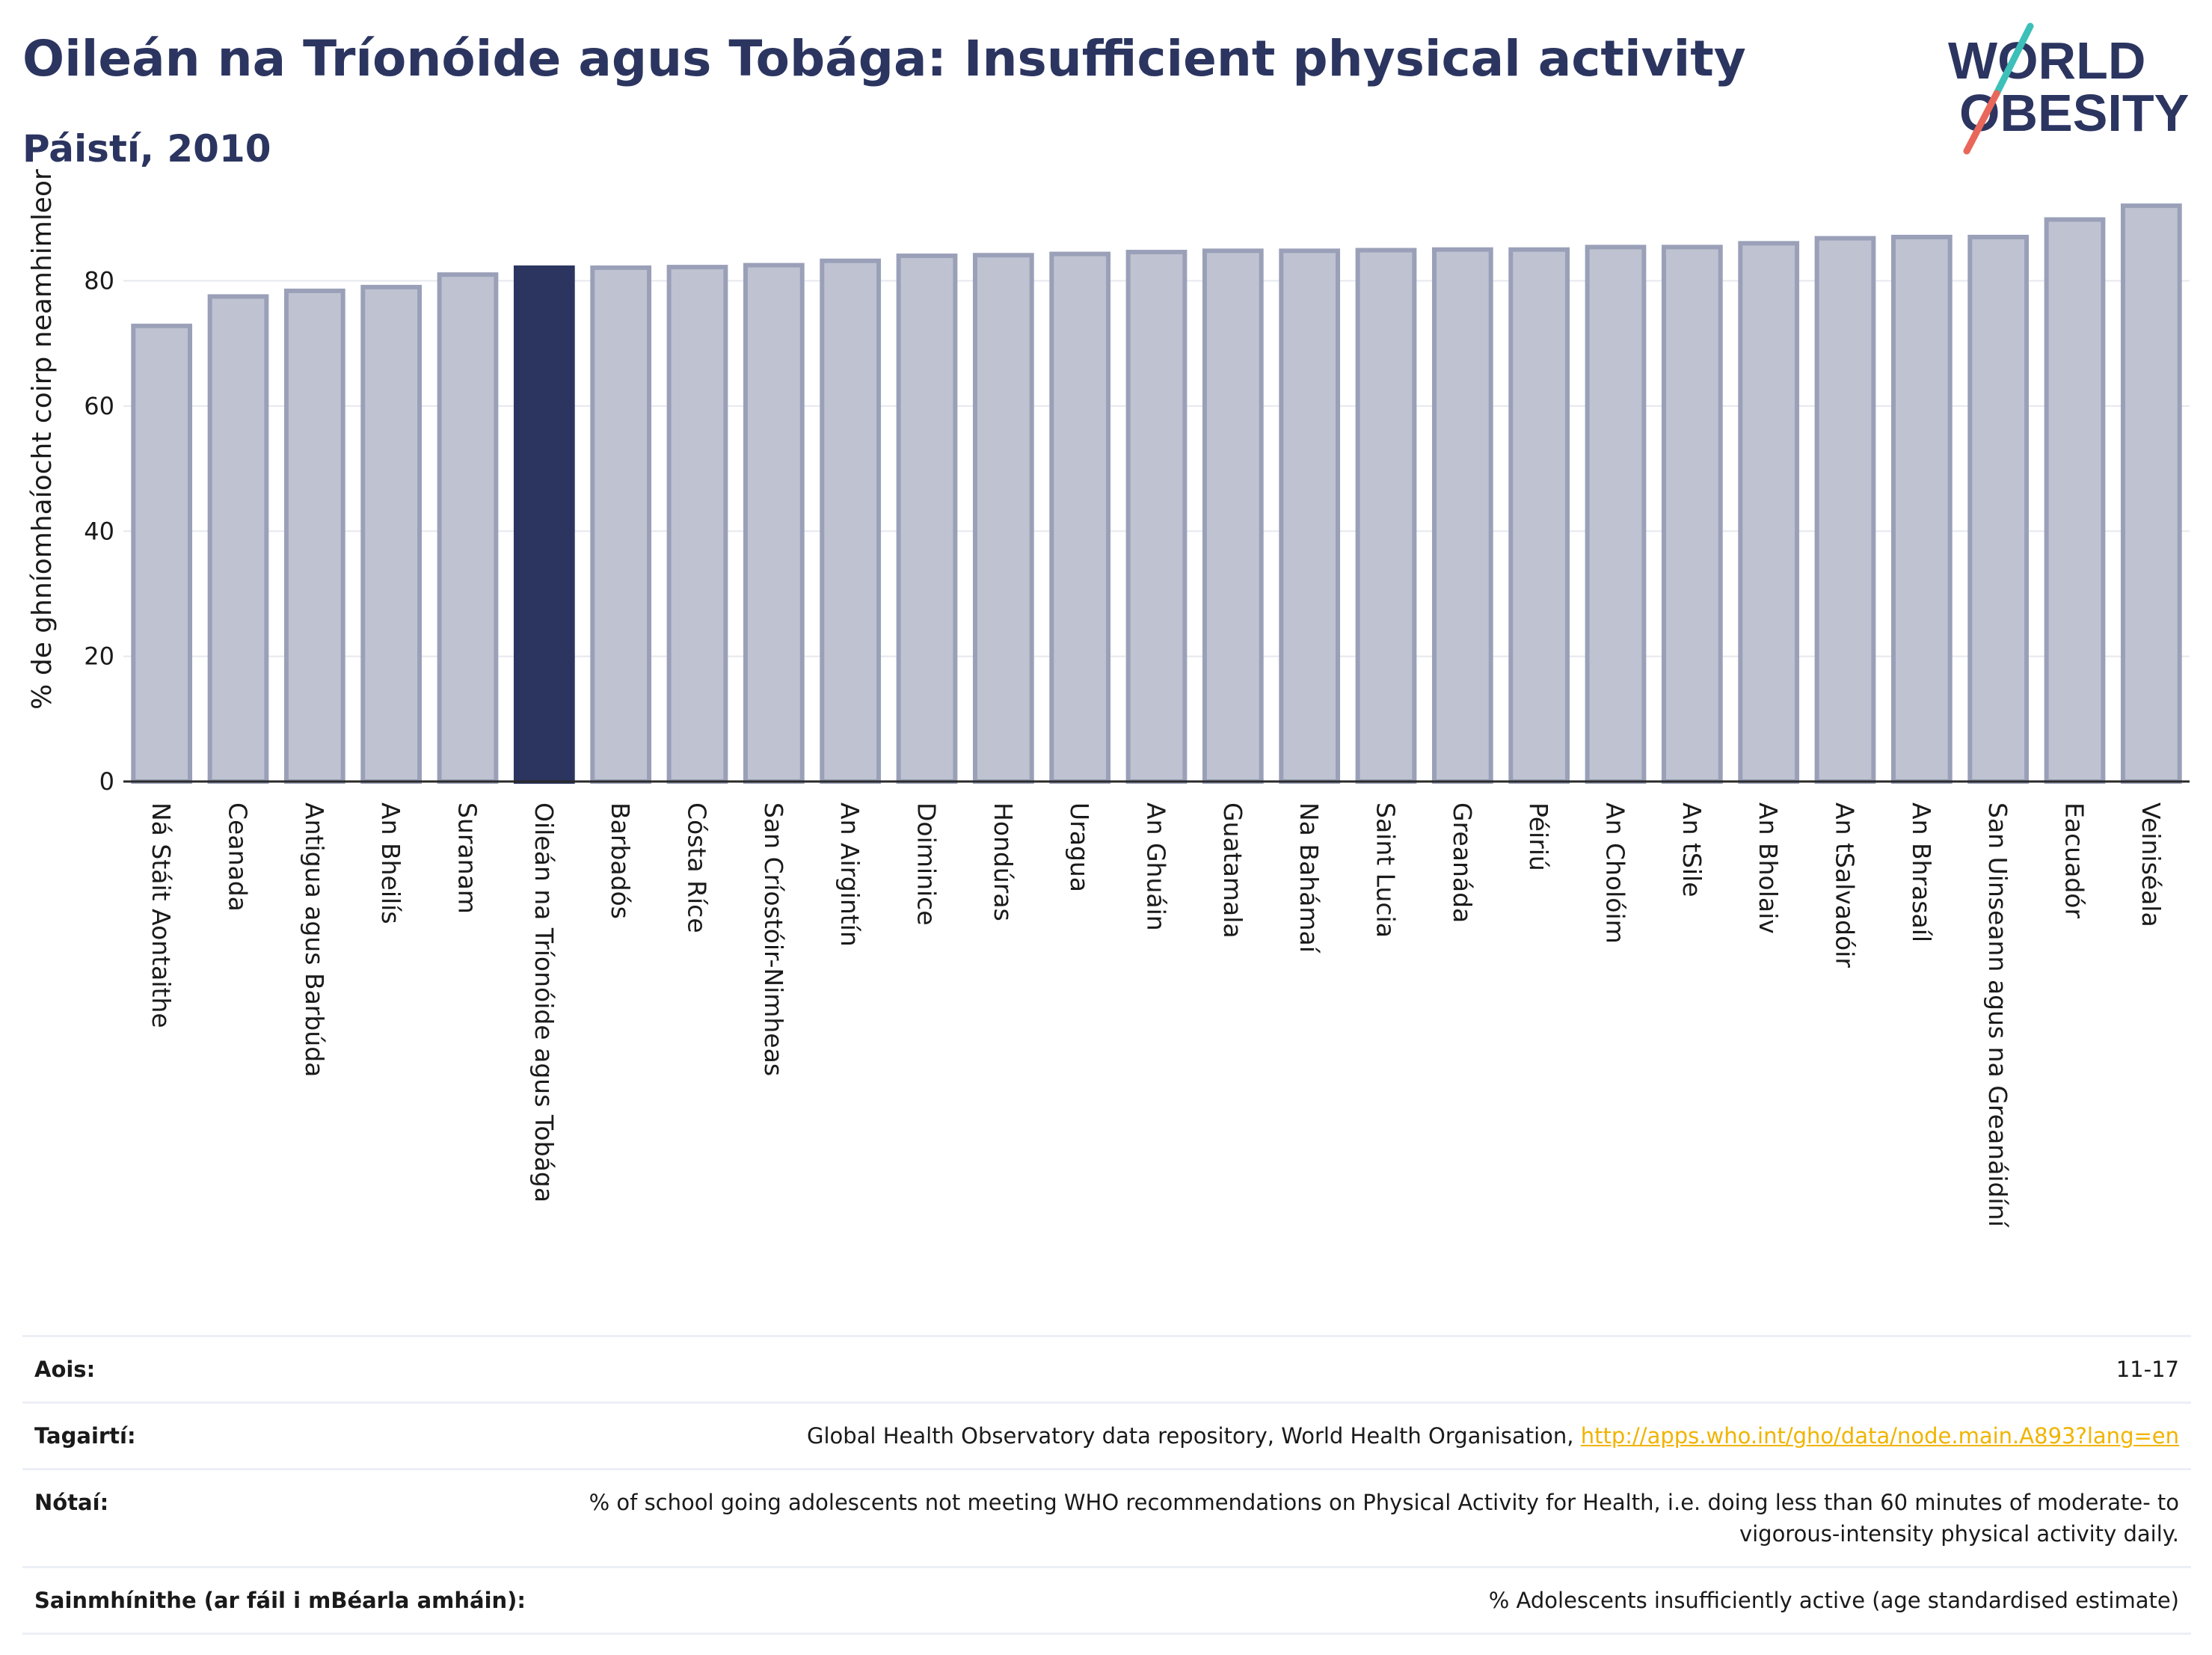  What do you see at coordinates (280, 1600) in the screenshot?
I see `info-key: Sainmhínithe (ar fáil i mBéarla amháin):` at bounding box center [280, 1600].